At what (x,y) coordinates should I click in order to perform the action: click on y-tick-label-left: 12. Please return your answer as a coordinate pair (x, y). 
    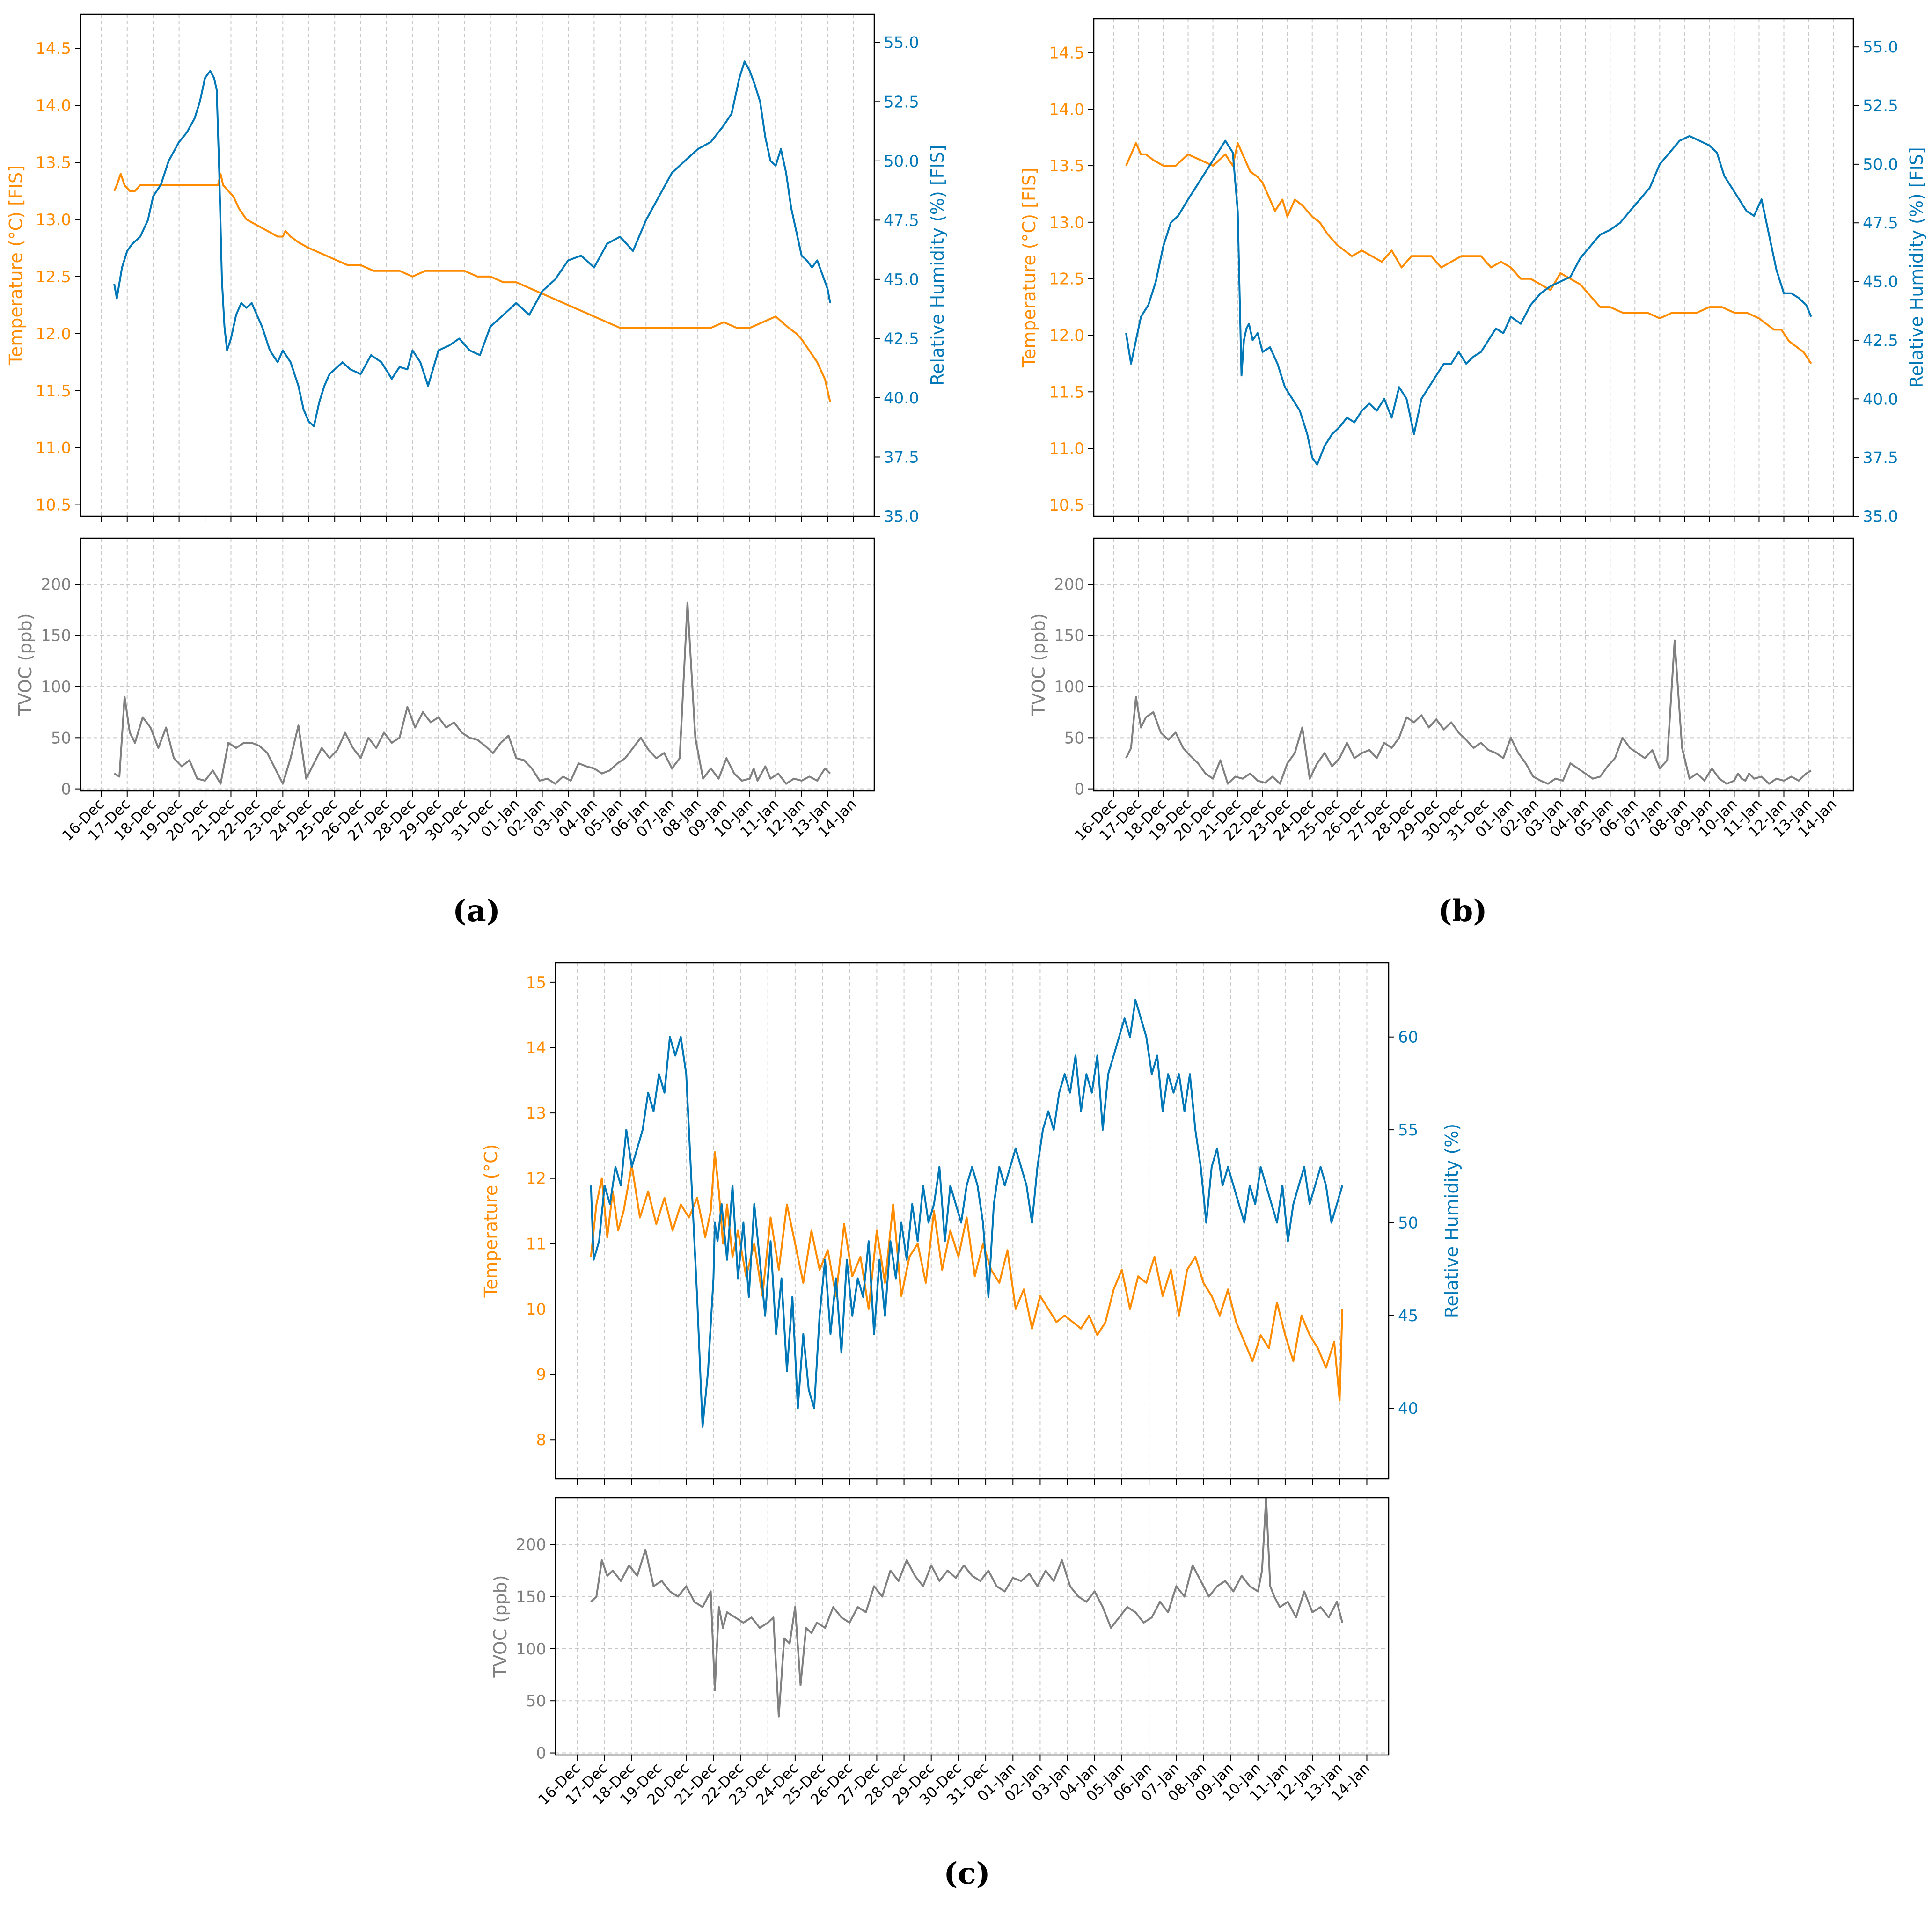
    Looking at the image, I should click on (536, 1179).